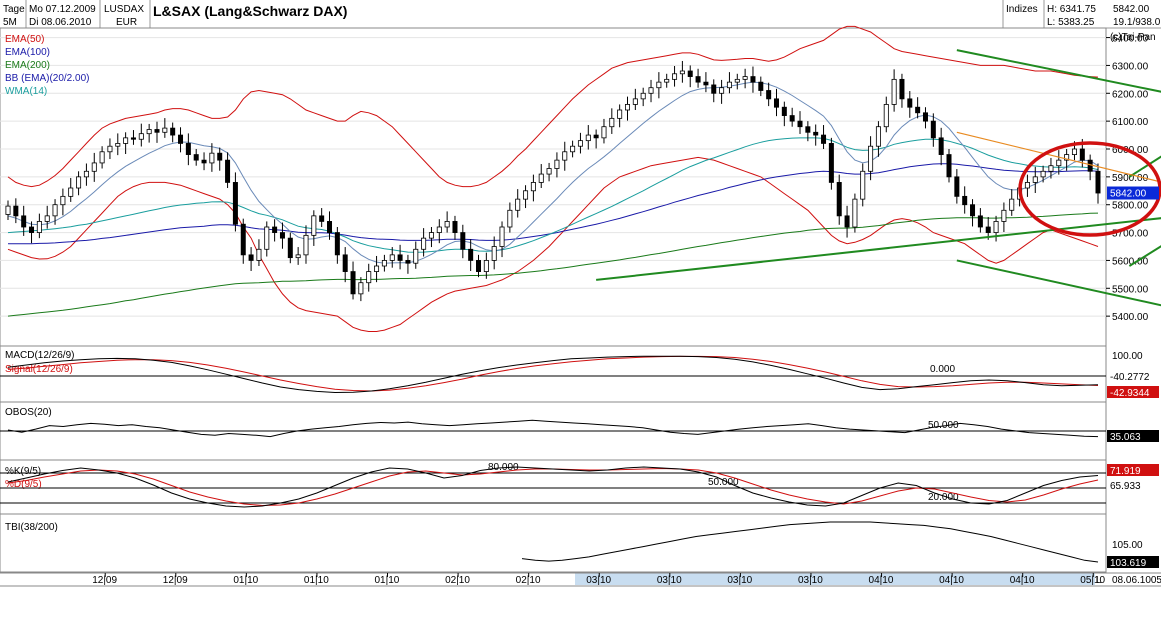 This screenshot has width=1161, height=624. What do you see at coordinates (835, 579) in the screenshot?
I see `selection-highlight` at bounding box center [835, 579].